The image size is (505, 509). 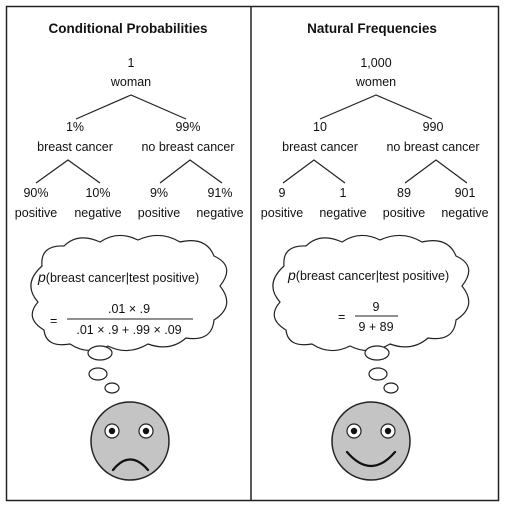 I want to click on left-formula-numerator: .01 × .9, so click(x=129, y=309).